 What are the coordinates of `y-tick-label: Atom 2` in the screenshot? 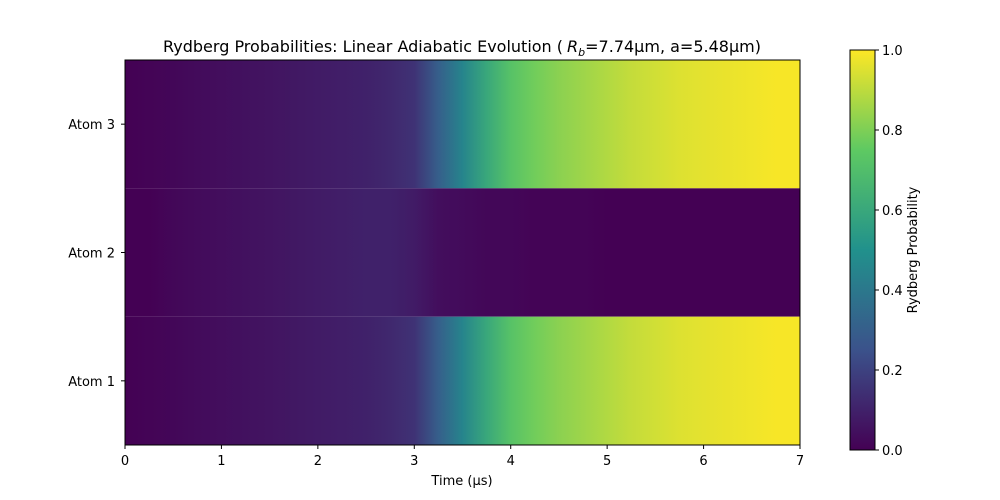 It's located at (91, 254).